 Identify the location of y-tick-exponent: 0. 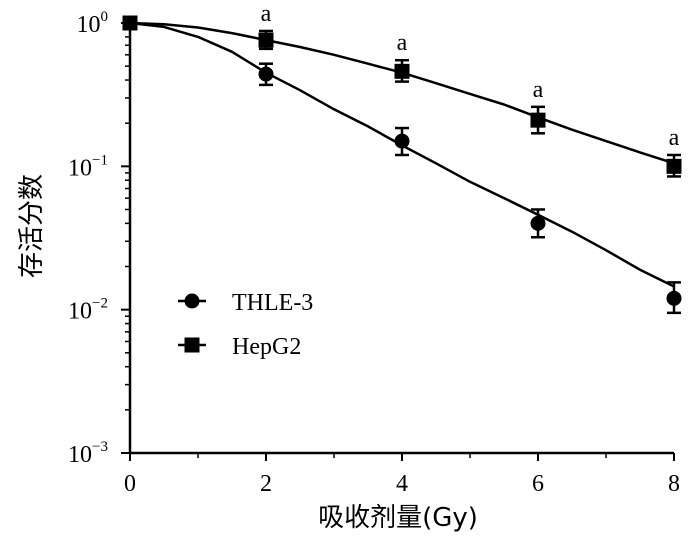
(105, 17).